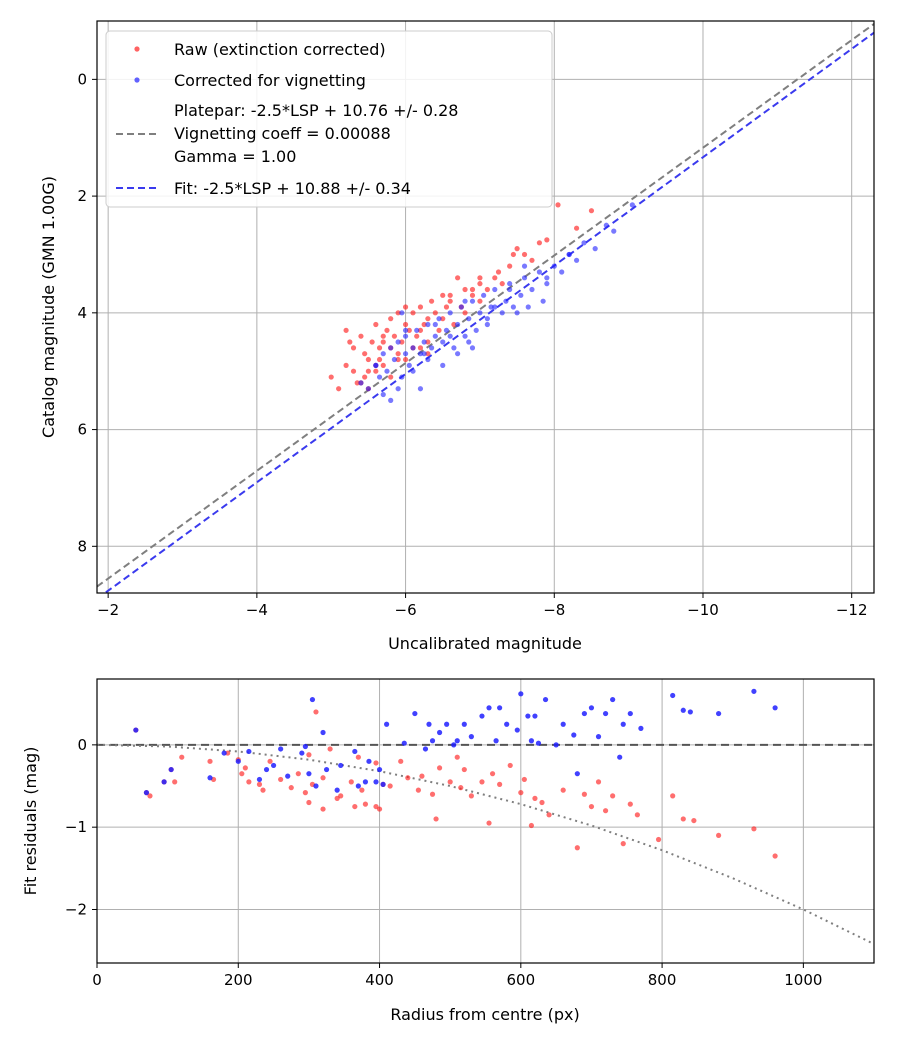  What do you see at coordinates (662, 980) in the screenshot?
I see `residuals-x-tick-label: 800` at bounding box center [662, 980].